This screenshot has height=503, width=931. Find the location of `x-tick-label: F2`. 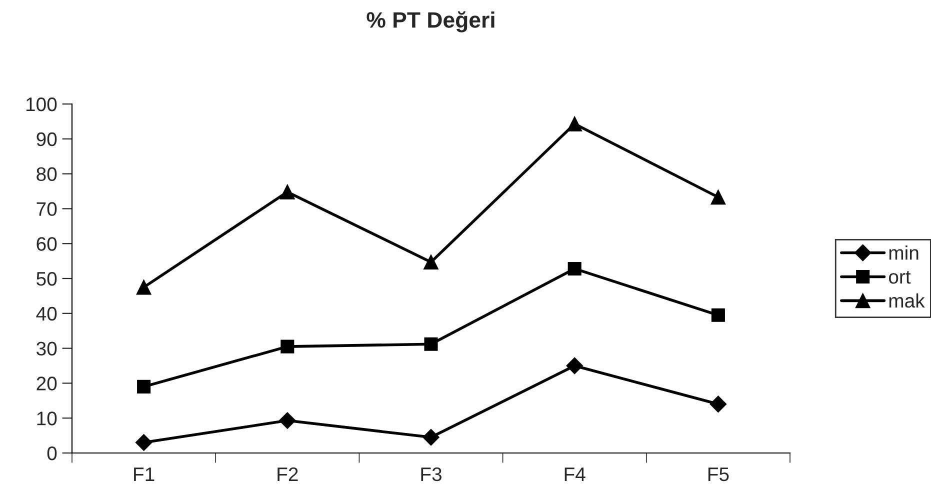

x-tick-label: F2 is located at coordinates (288, 474).